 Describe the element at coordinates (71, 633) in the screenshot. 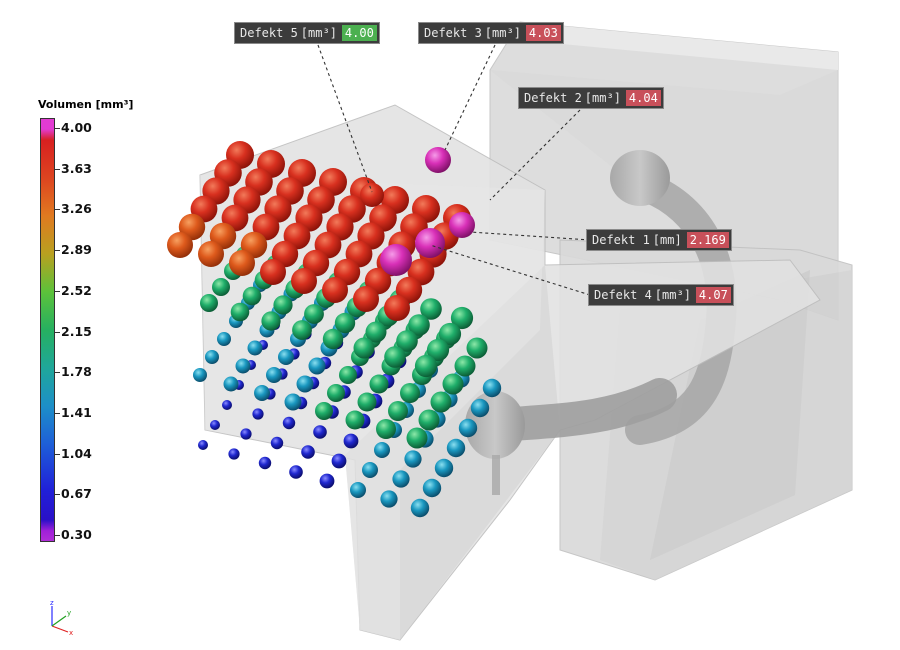

I see `axis-x-label: x` at that location.